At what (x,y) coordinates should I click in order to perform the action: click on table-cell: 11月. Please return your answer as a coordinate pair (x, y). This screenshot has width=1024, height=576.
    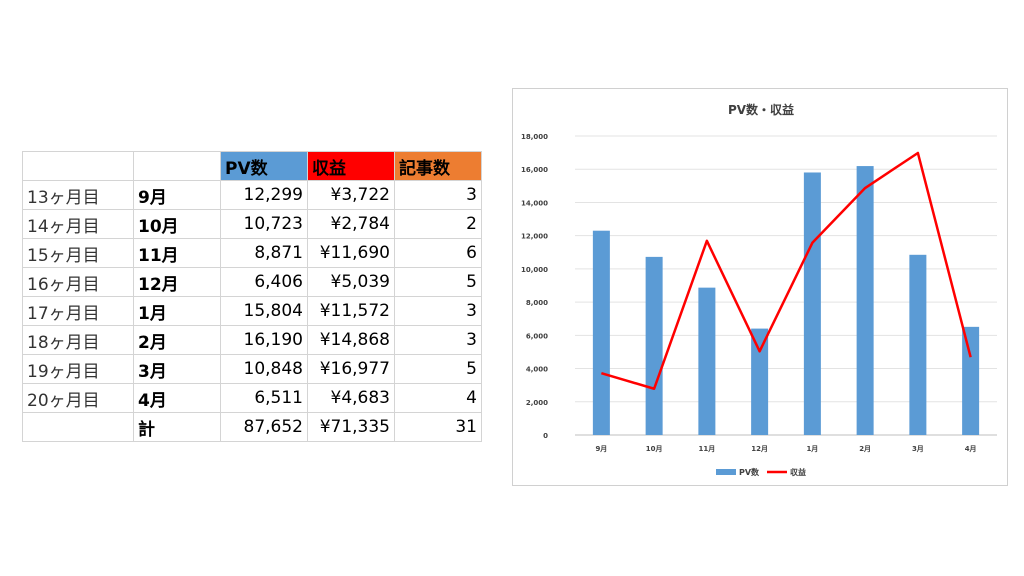
    Looking at the image, I should click on (177, 253).